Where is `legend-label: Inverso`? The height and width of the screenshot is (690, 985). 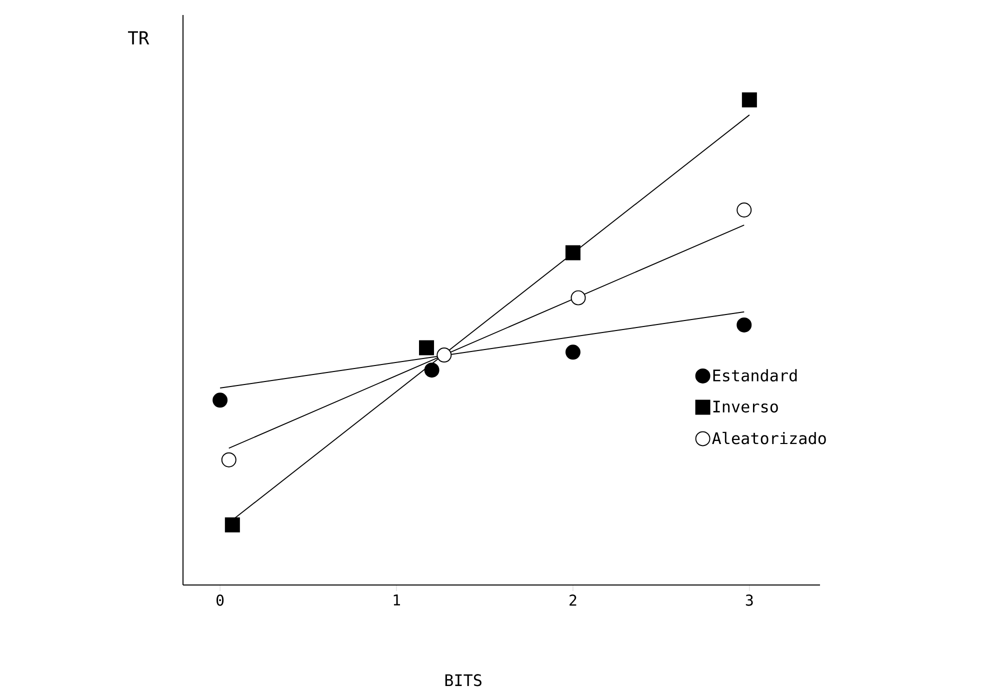
legend-label: Inverso is located at coordinates (745, 406).